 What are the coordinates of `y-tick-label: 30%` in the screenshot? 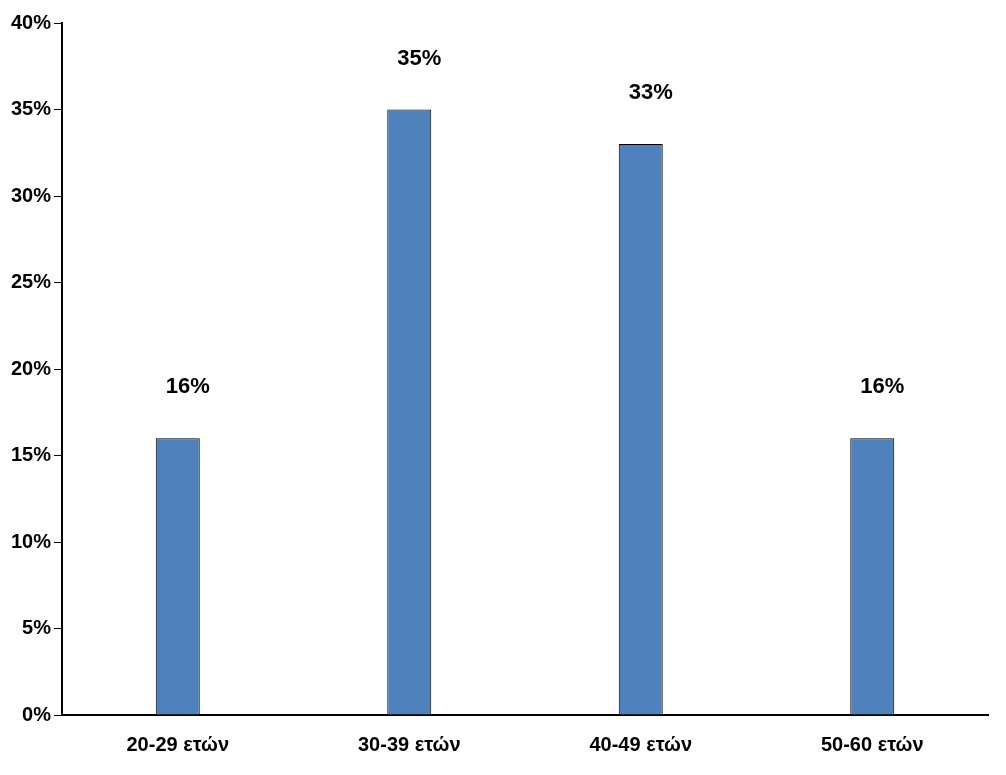 It's located at (31, 194).